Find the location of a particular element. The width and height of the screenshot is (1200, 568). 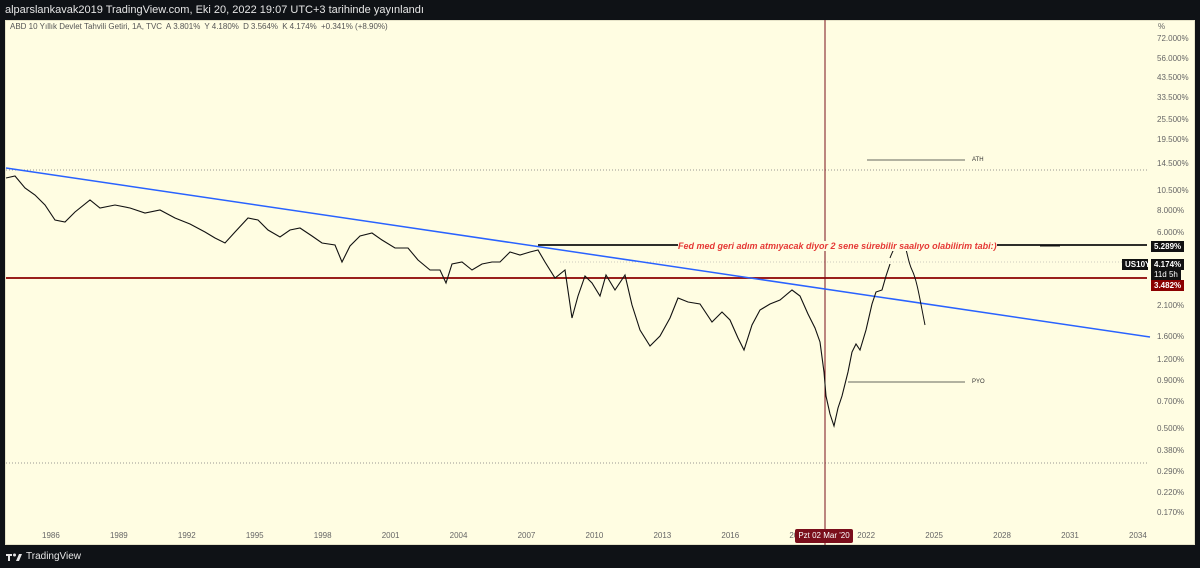

tradingview-logo: TradingView is located at coordinates (43, 556).